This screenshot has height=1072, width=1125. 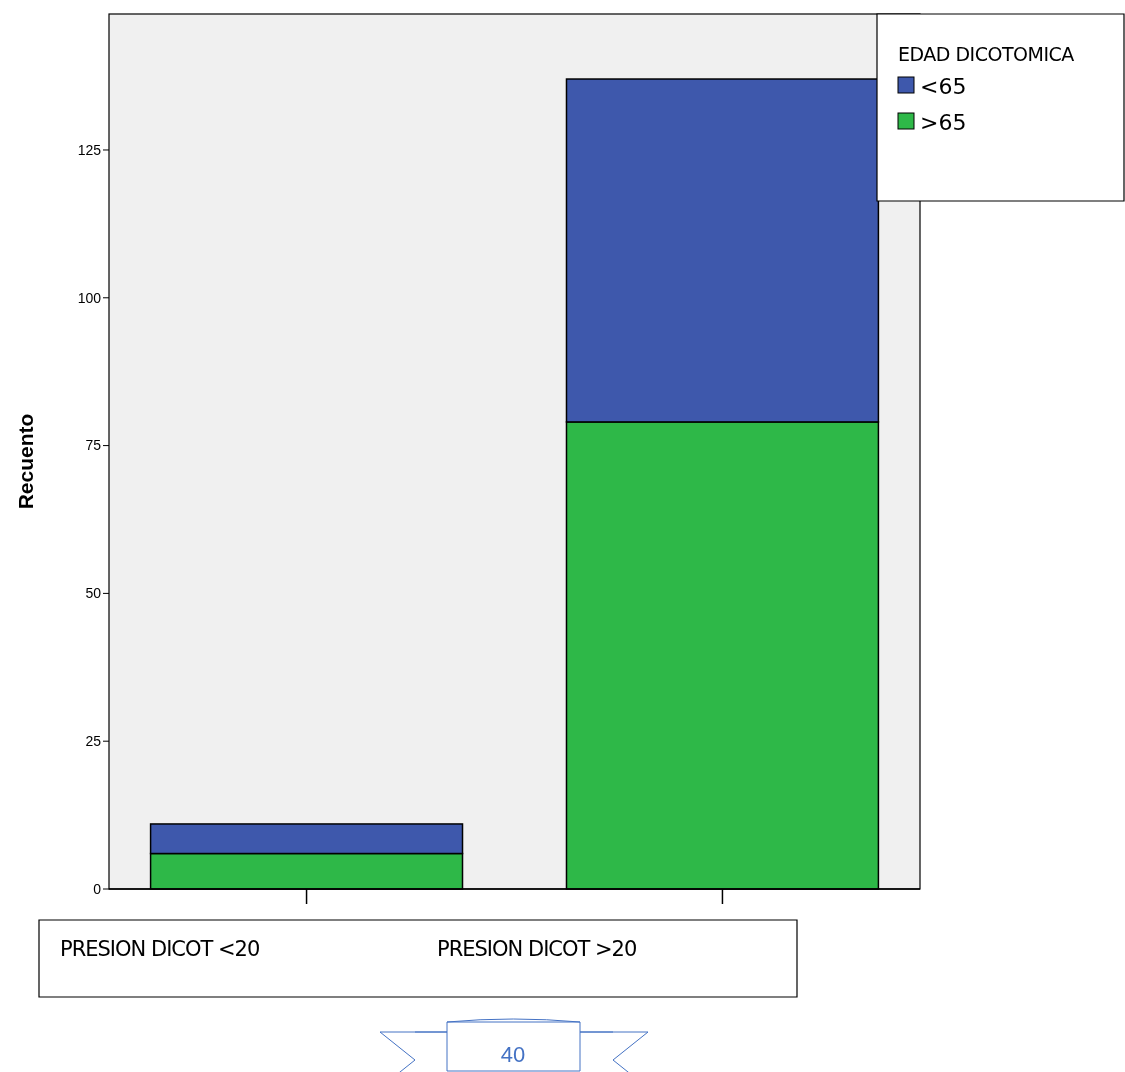 I want to click on legend-label: >65, so click(x=943, y=122).